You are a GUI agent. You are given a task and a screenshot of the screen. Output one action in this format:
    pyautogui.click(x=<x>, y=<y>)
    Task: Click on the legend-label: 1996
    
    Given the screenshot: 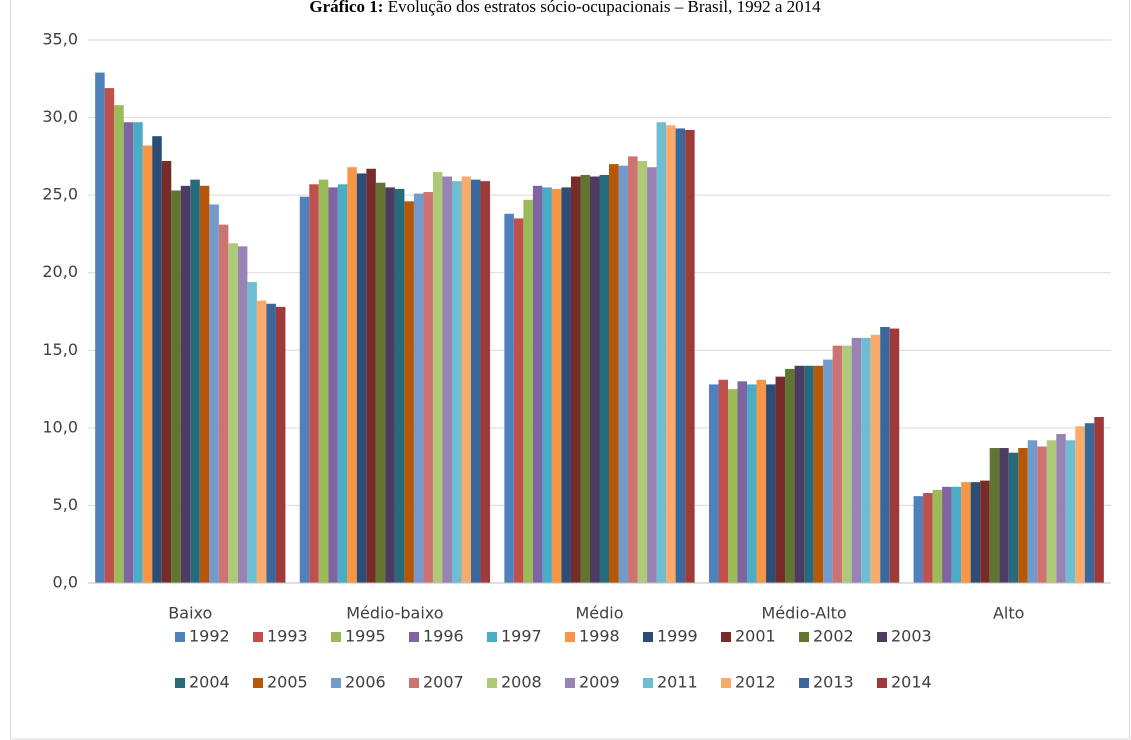 What is the action you would take?
    pyautogui.click(x=443, y=636)
    